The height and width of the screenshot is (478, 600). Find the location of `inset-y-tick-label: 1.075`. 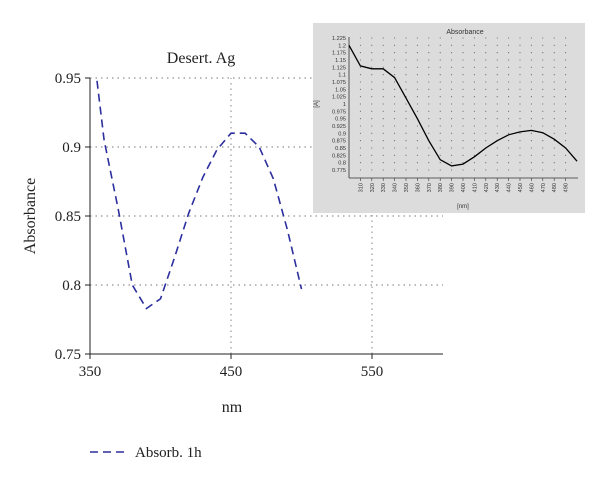

inset-y-tick-label: 1.075 is located at coordinates (339, 83).